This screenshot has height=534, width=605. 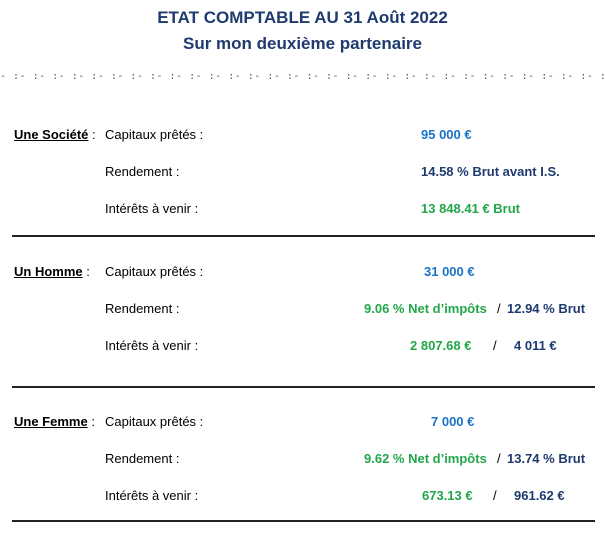 What do you see at coordinates (303, 521) in the screenshot?
I see `bottom-divider` at bounding box center [303, 521].